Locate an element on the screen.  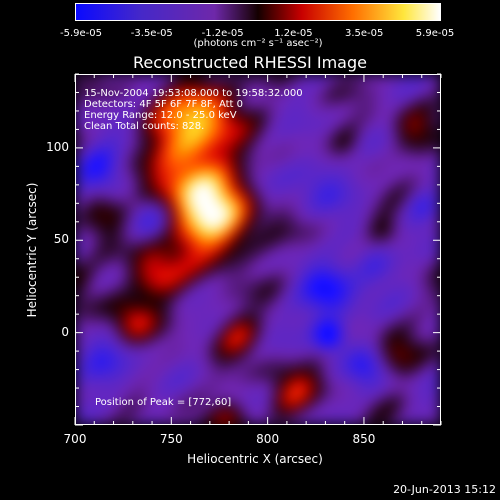
colorbar-label: (photons cm⁻² s⁻¹ asec⁻²) is located at coordinates (258, 43).